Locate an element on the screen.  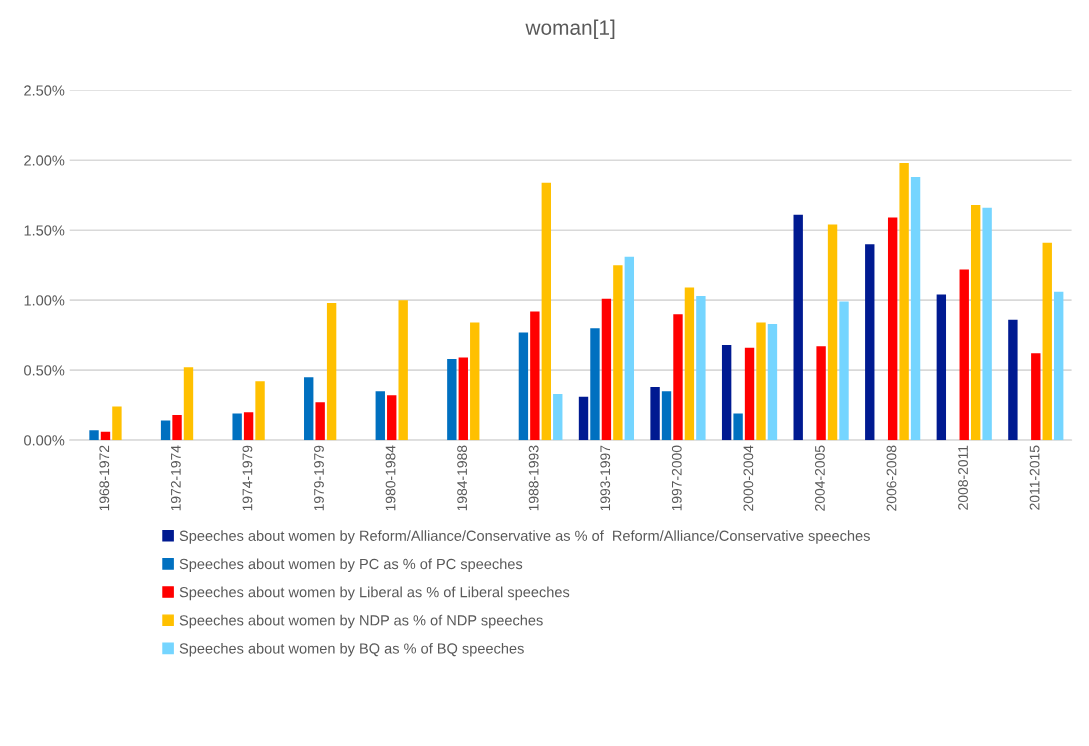
y-tick-label: 1.50% is located at coordinates (44, 230).